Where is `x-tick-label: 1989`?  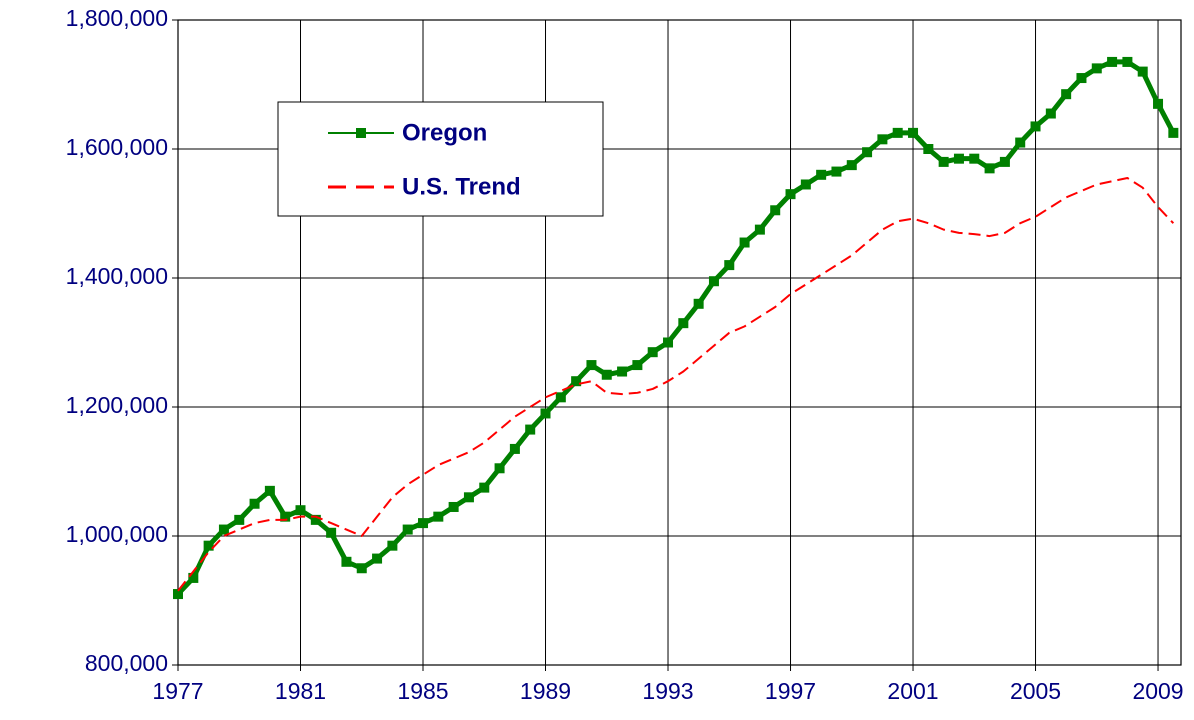 x-tick-label: 1989 is located at coordinates (545, 691).